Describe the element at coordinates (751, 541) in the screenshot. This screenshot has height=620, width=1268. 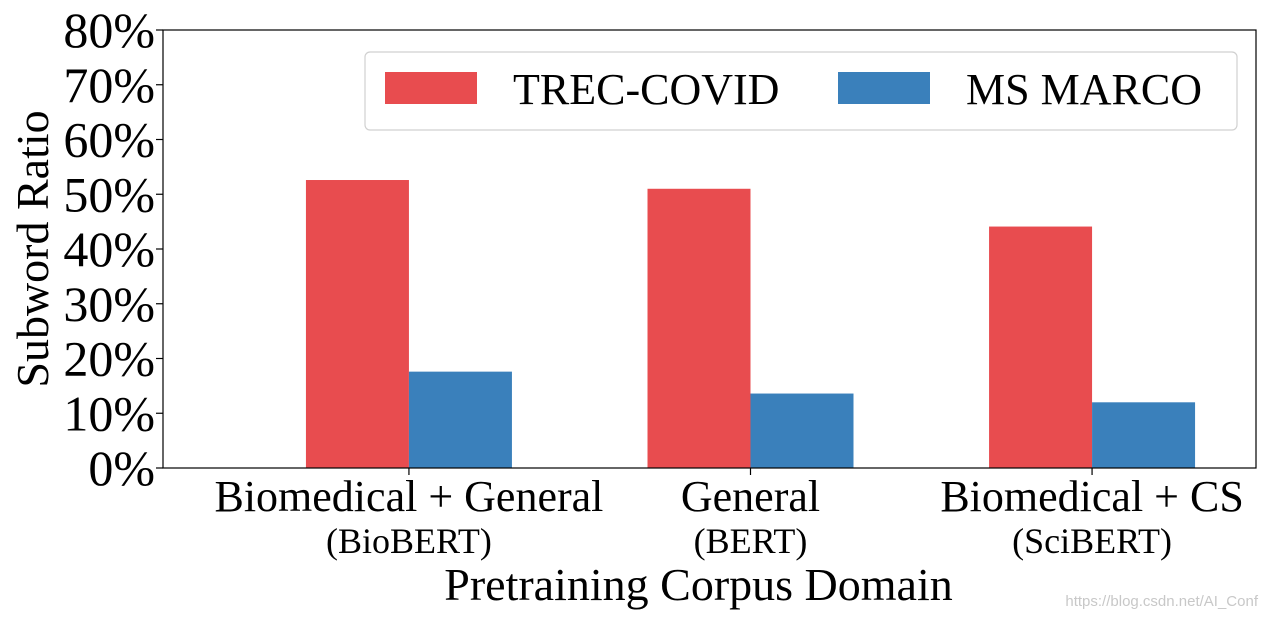
I see `x-tick-sublabel: (BERT)` at that location.